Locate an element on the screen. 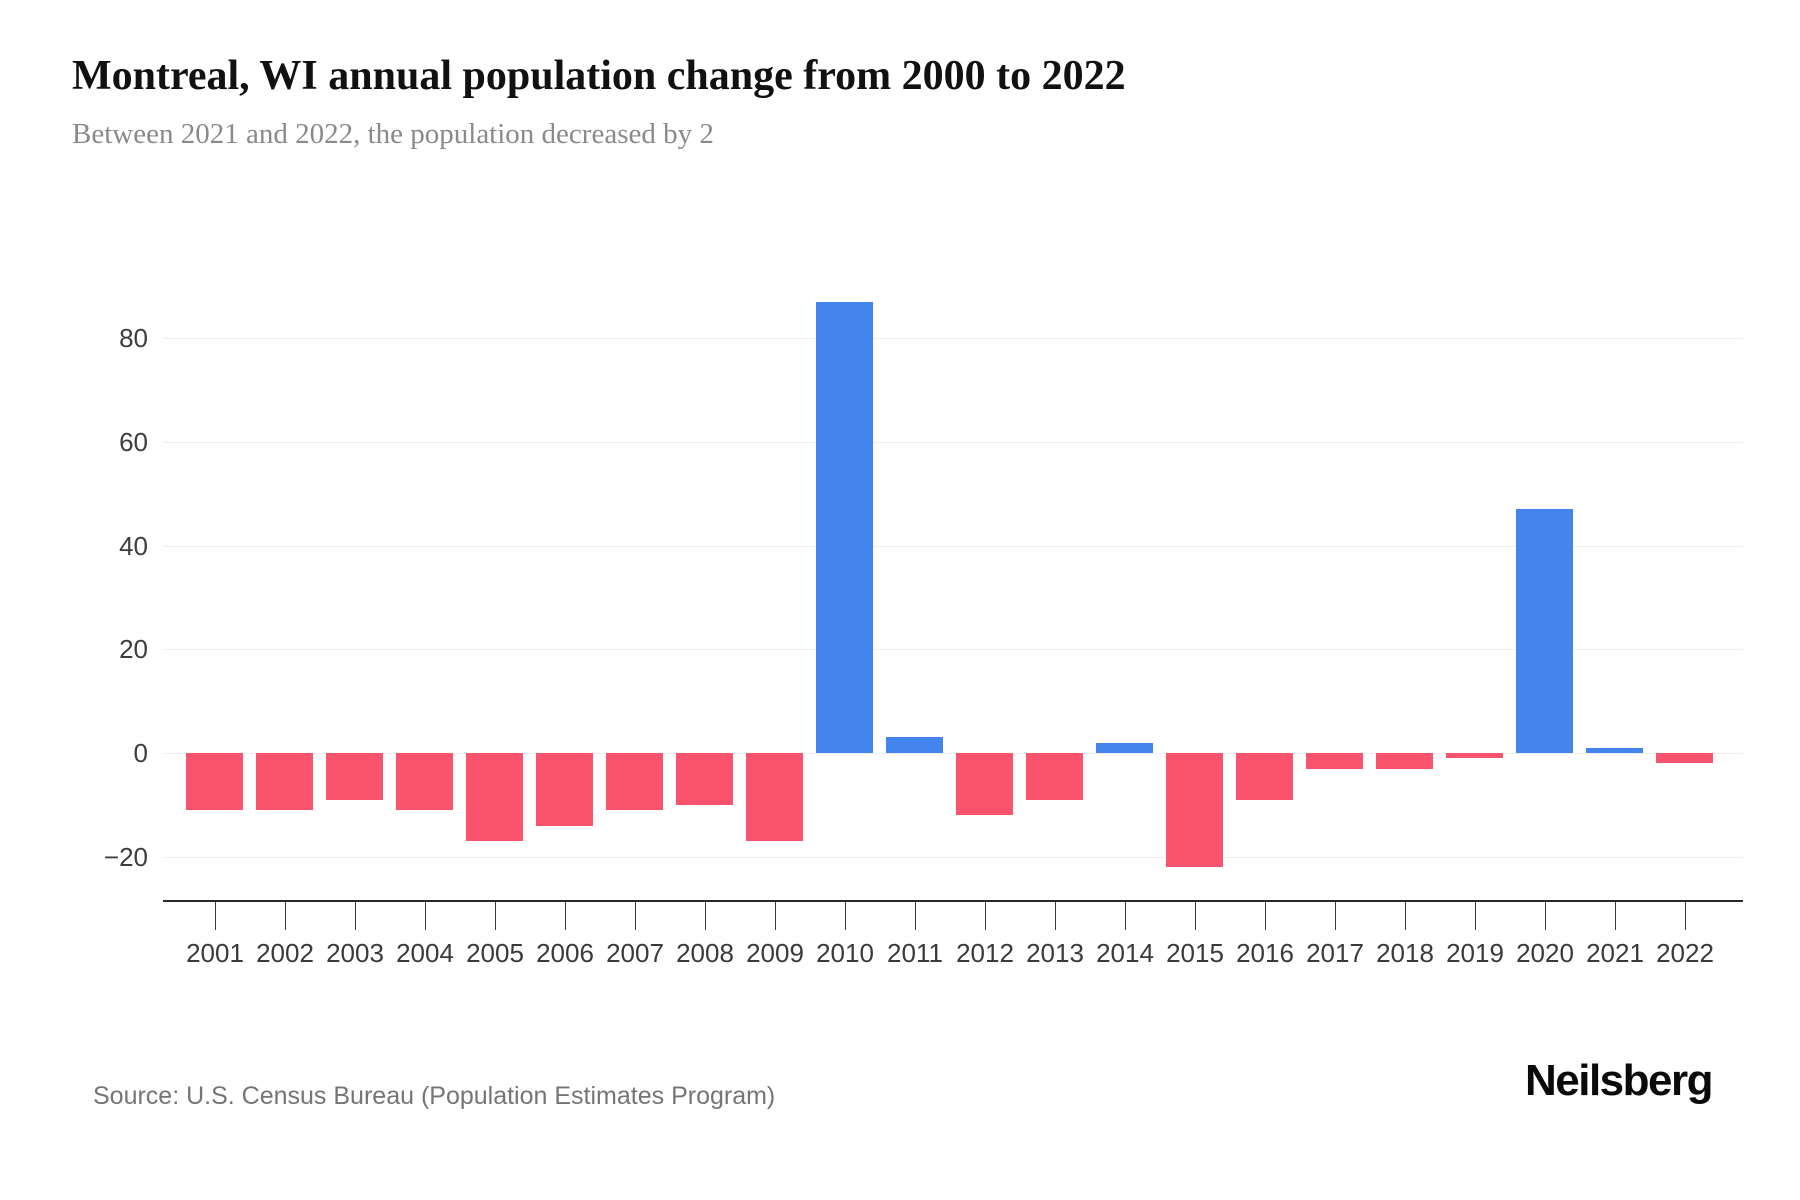 This screenshot has width=1800, height=1200. gridline-y60 is located at coordinates (953, 442).